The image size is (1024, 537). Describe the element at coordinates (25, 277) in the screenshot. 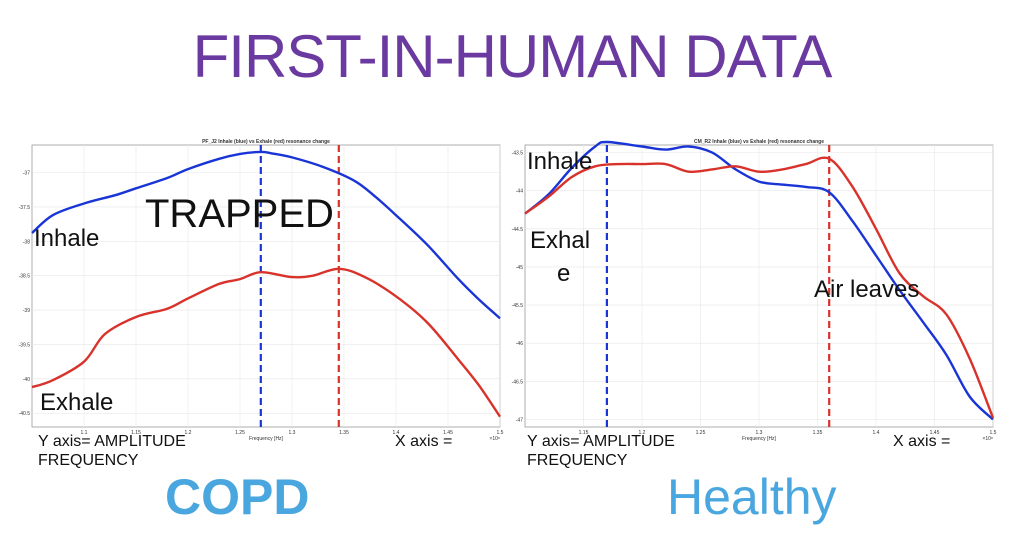

I see `y-tick-label: -38.5` at that location.